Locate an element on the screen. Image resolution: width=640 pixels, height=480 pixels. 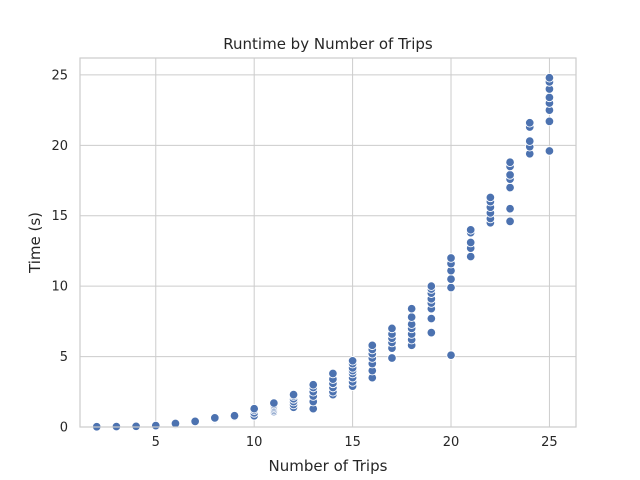
y-tick-labels: 0 5 10 15 20 25 is located at coordinates (59, 251).